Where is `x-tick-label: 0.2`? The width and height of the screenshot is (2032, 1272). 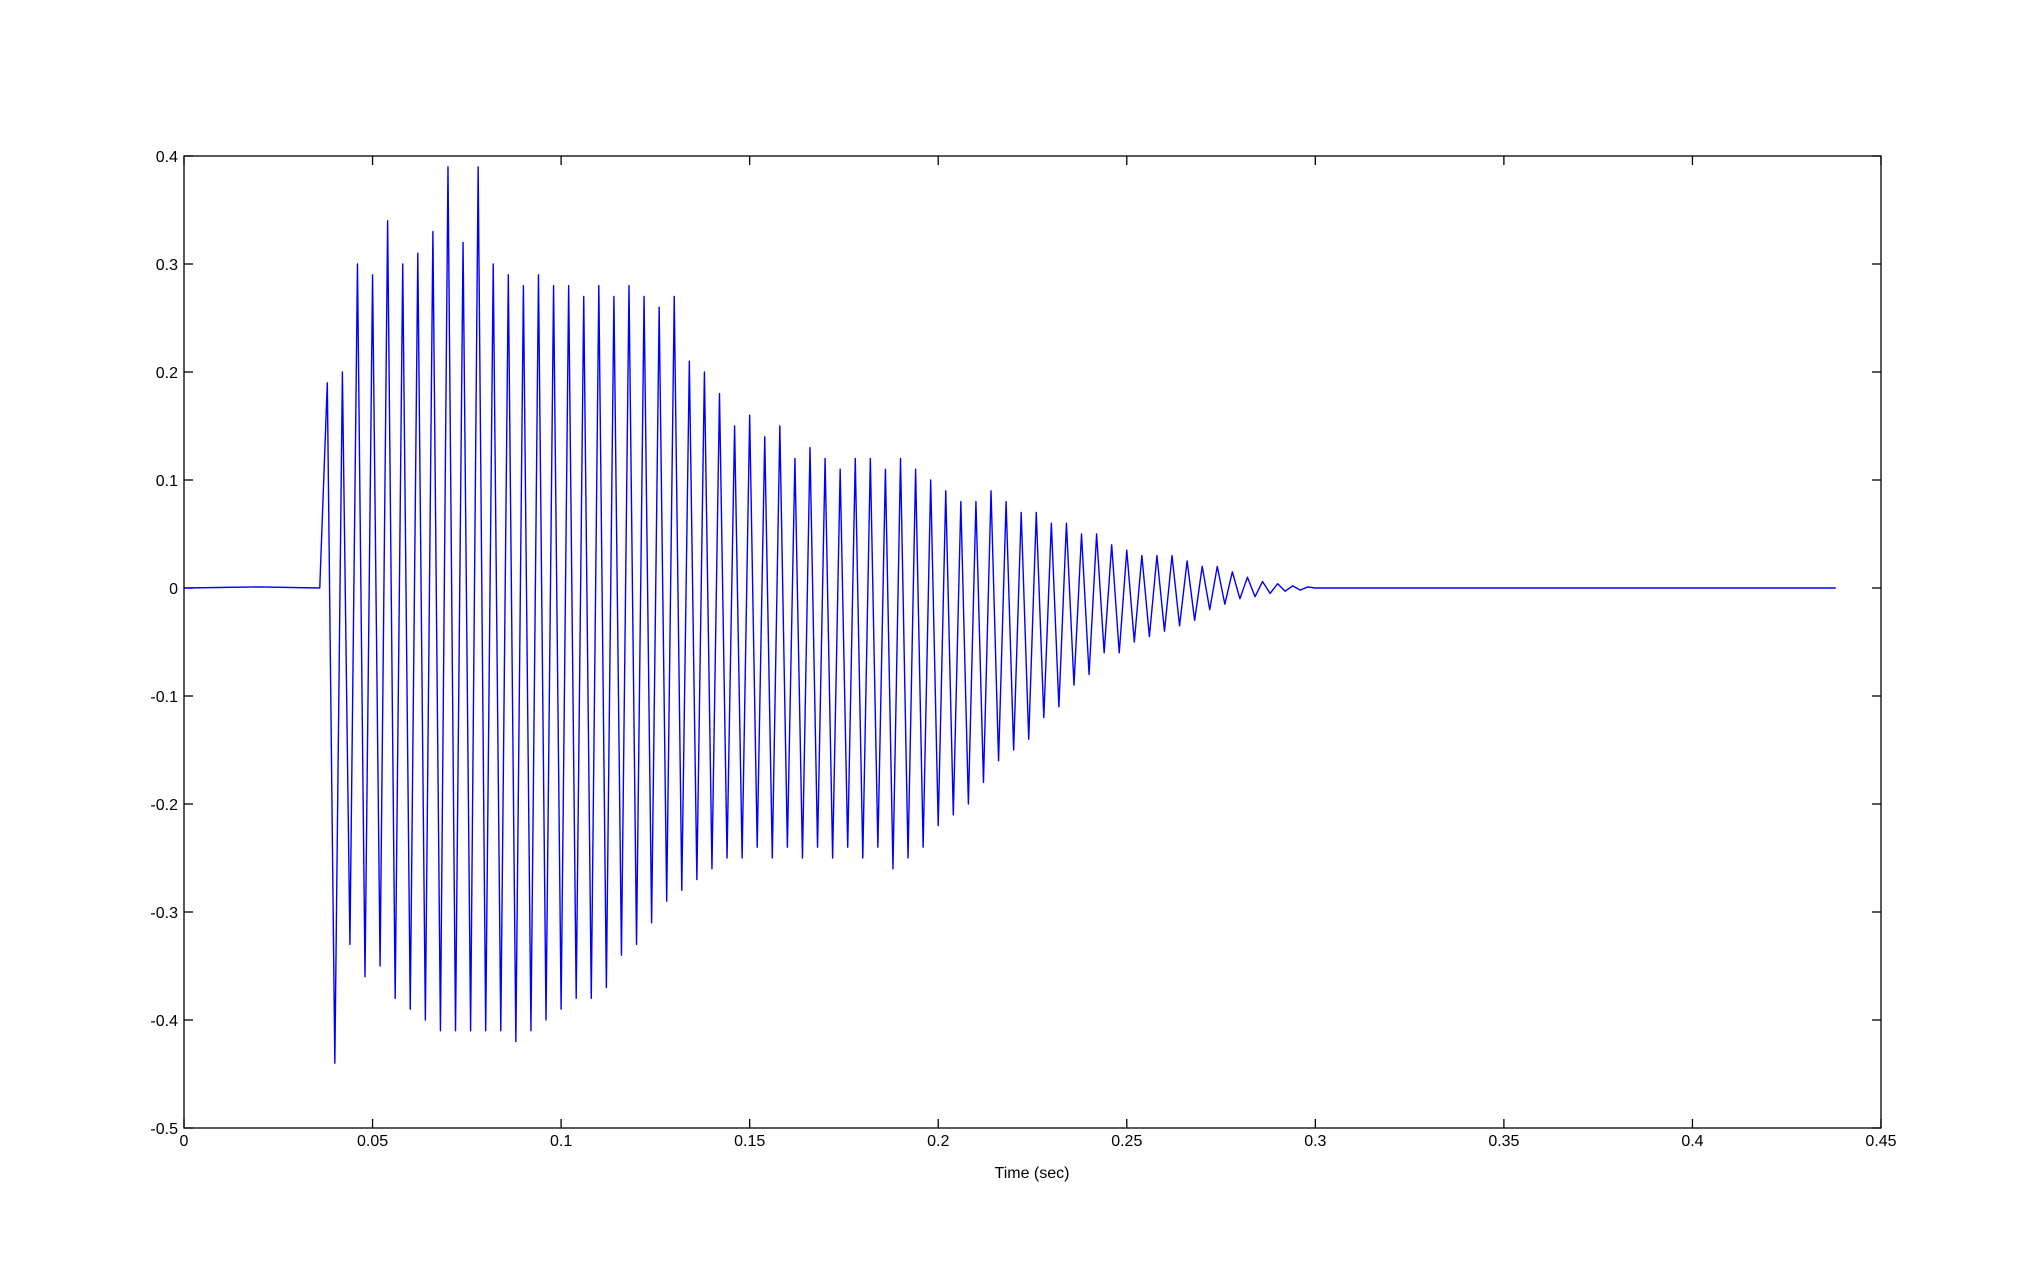 x-tick-label: 0.2 is located at coordinates (938, 1141).